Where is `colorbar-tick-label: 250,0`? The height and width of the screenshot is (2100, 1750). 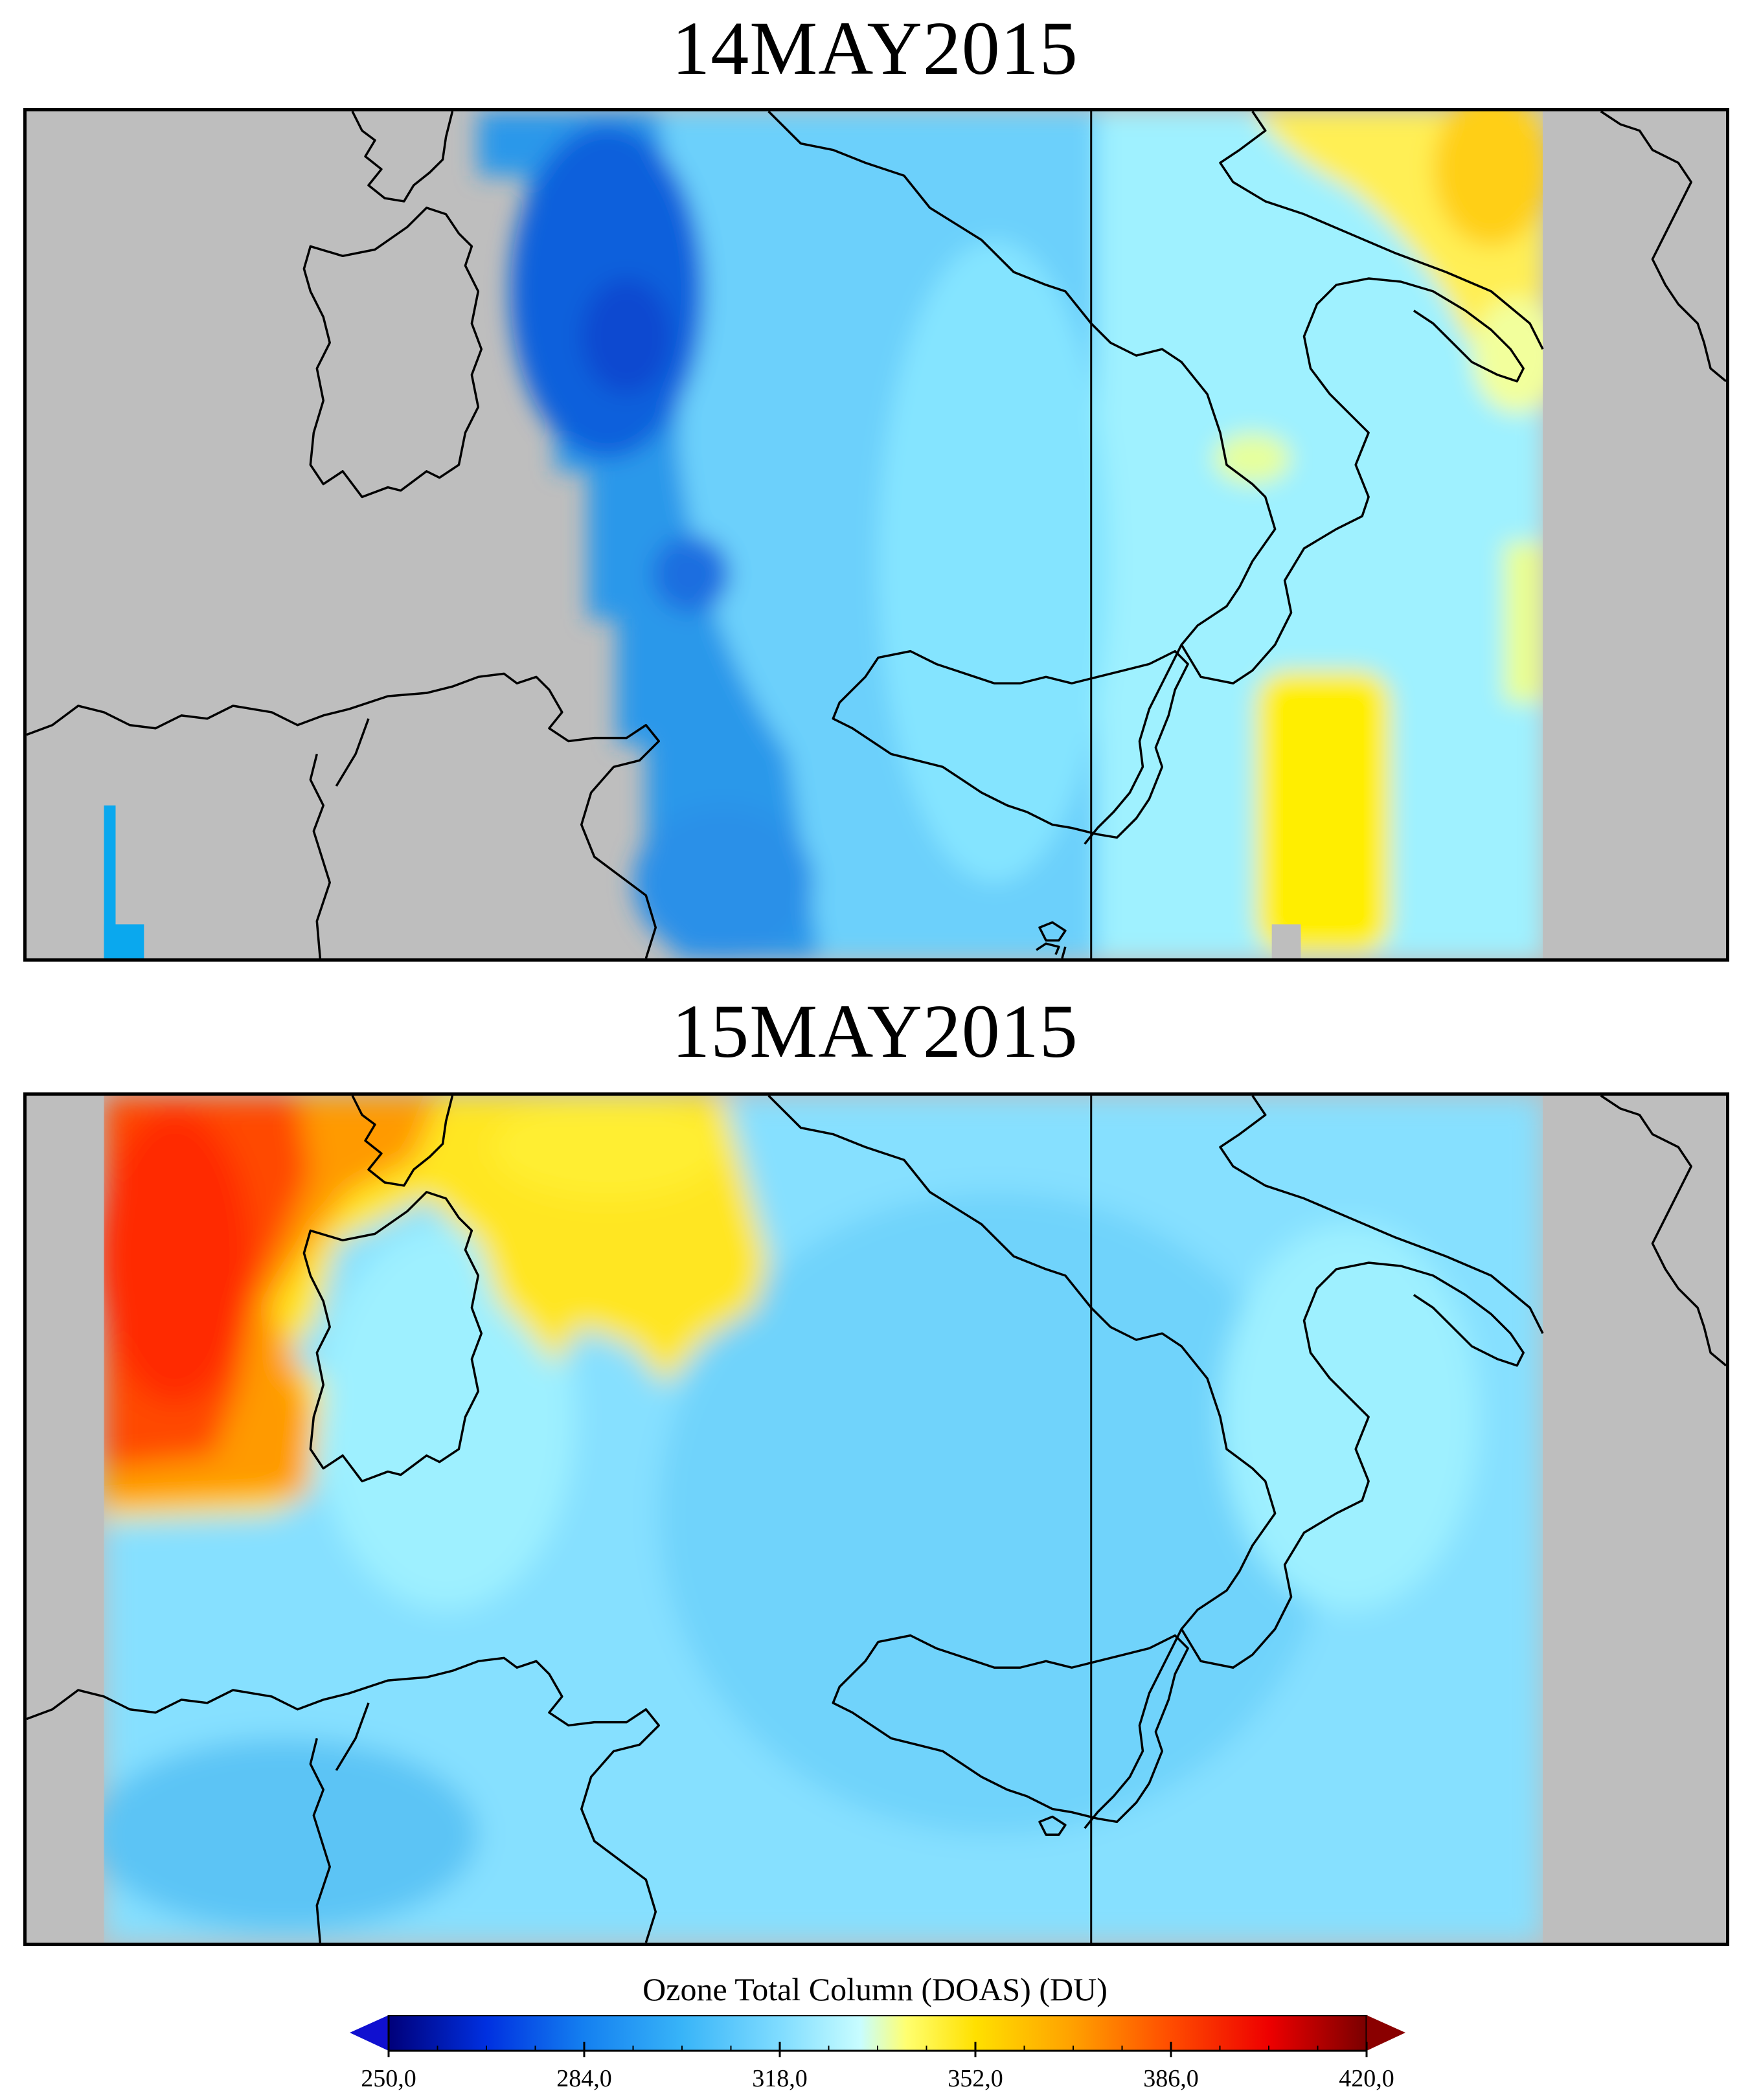
colorbar-tick-label: 250,0 is located at coordinates (388, 2078).